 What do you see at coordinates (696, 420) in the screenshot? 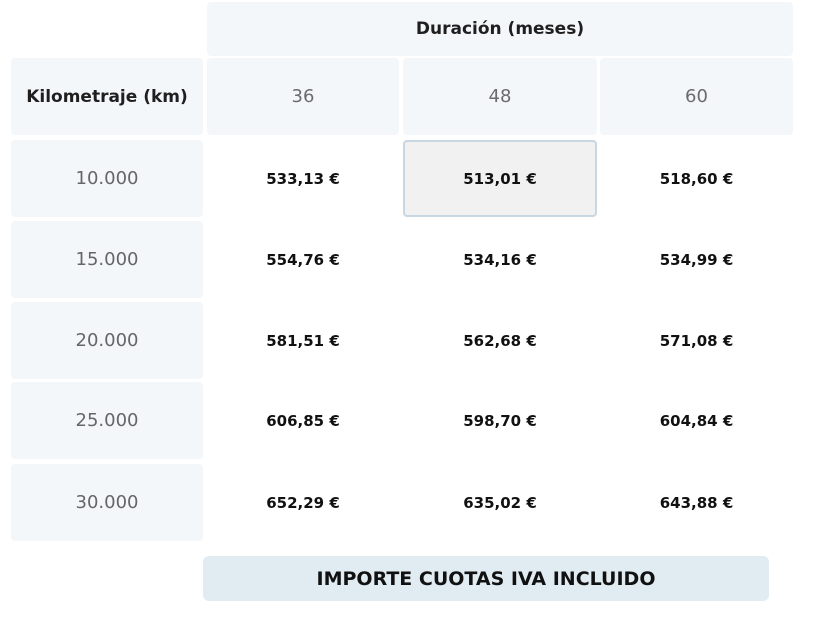
I see `price-cell-25000-60: 604,84 €` at bounding box center [696, 420].